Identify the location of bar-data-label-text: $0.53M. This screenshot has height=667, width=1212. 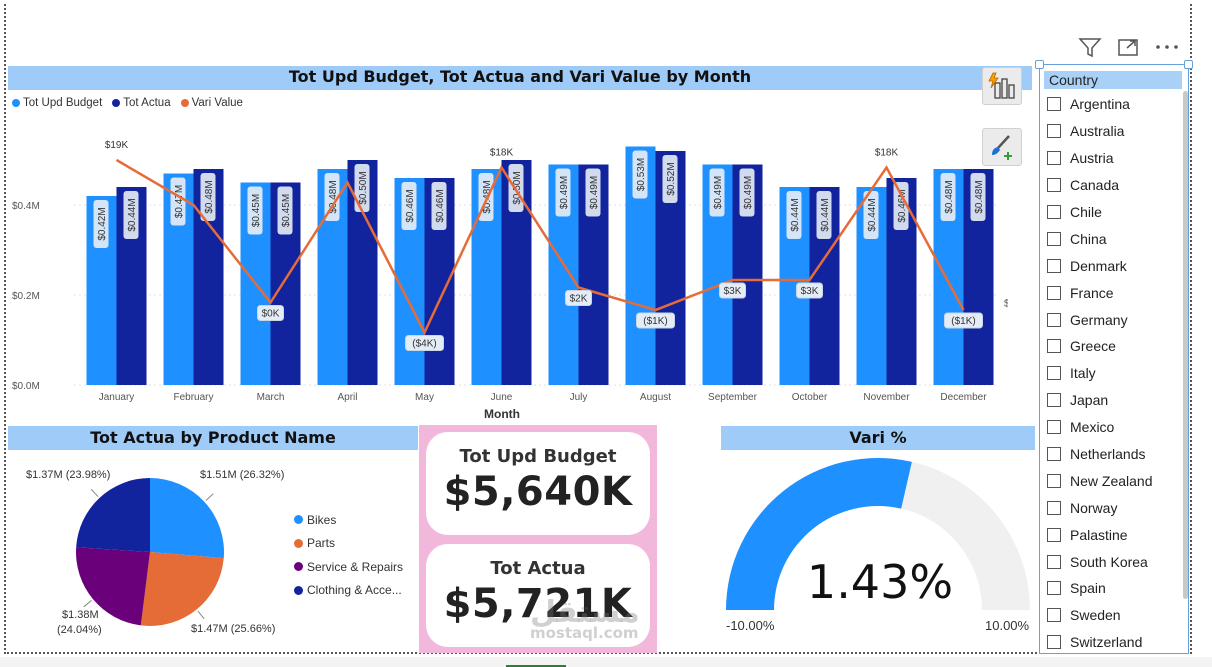
(641, 174).